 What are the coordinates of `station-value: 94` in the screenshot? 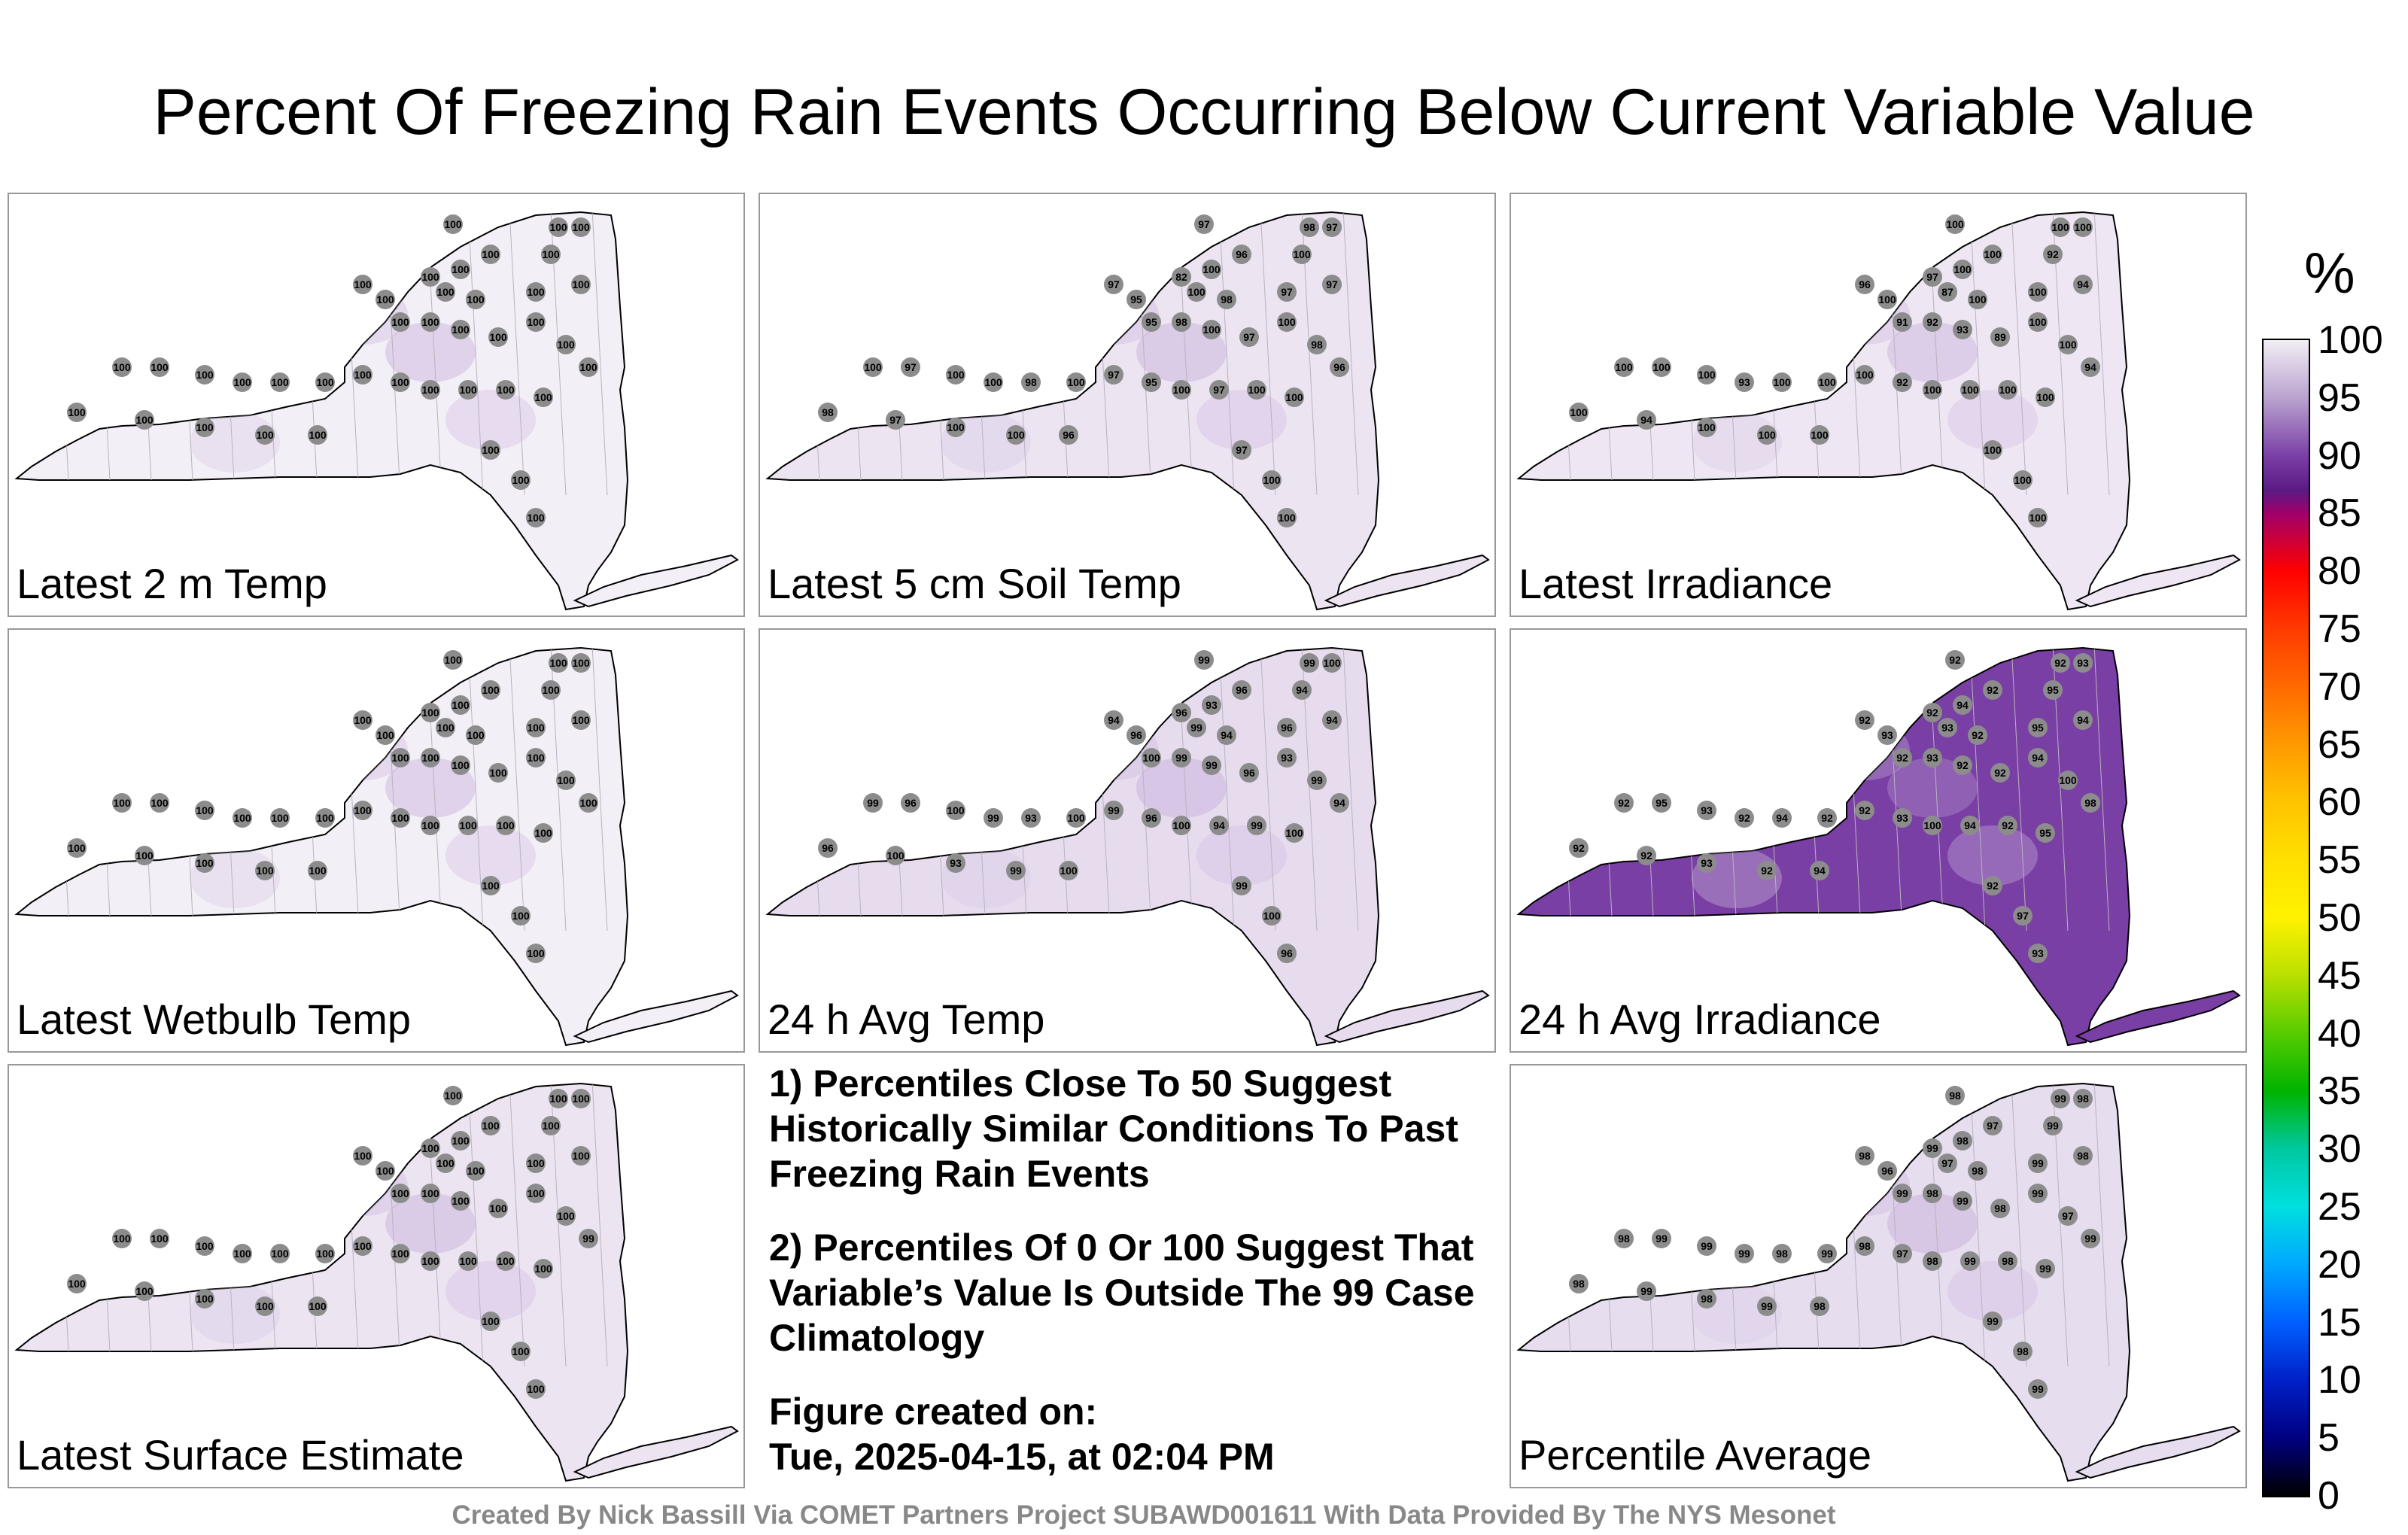 It's located at (2083, 284).